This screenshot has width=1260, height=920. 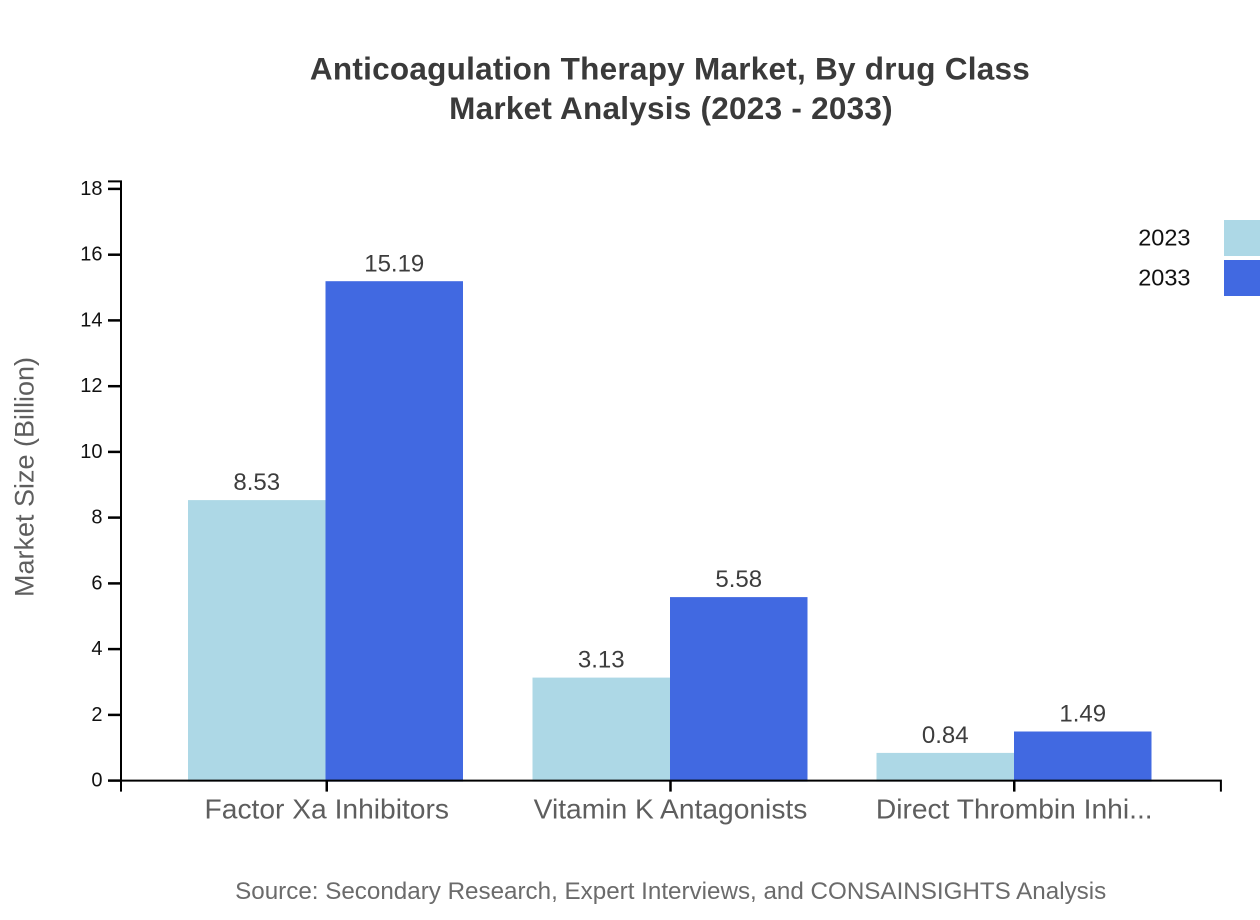 I want to click on svg-text: 5.58, so click(x=738, y=579).